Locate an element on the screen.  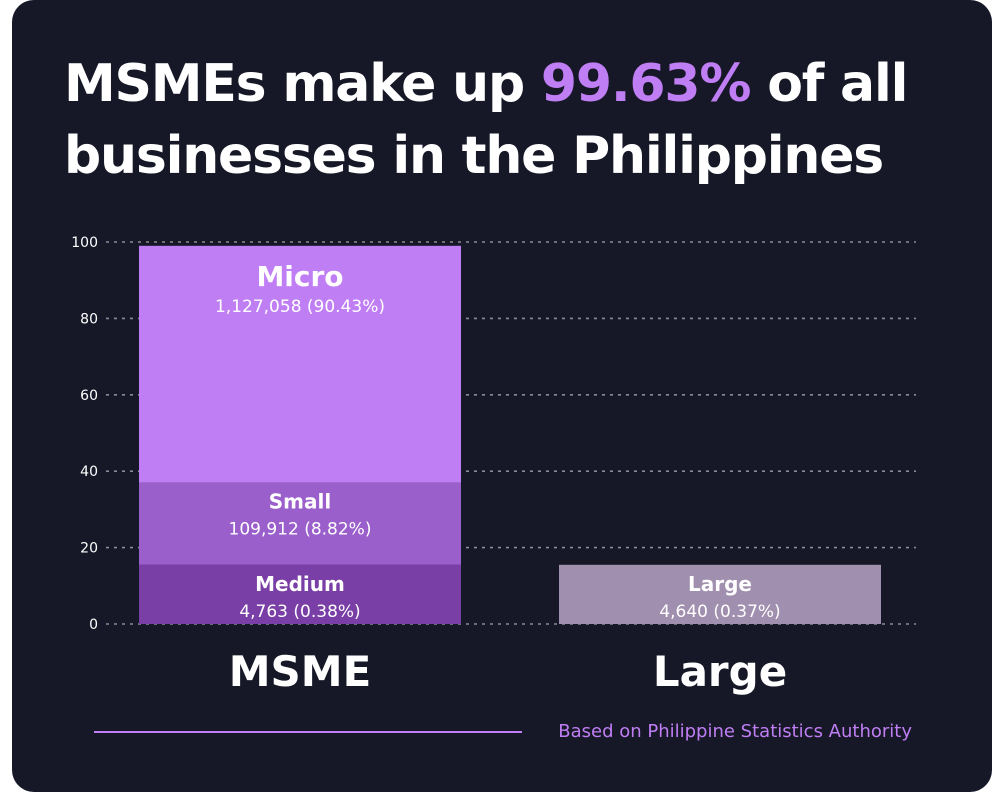
segment-name-large: Large is located at coordinates (720, 584).